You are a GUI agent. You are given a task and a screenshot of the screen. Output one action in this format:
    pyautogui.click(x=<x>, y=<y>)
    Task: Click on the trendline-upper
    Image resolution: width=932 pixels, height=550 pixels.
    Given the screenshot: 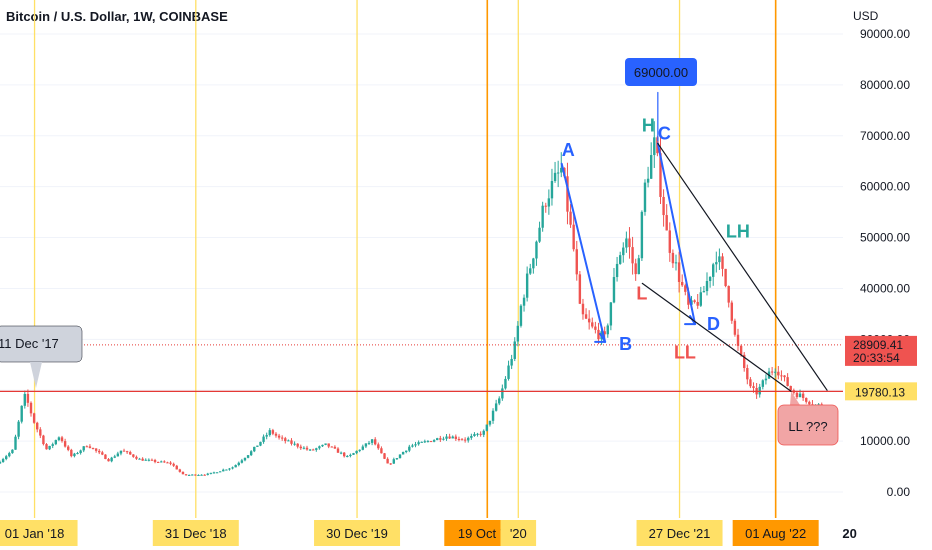 What is the action you would take?
    pyautogui.click(x=742, y=266)
    